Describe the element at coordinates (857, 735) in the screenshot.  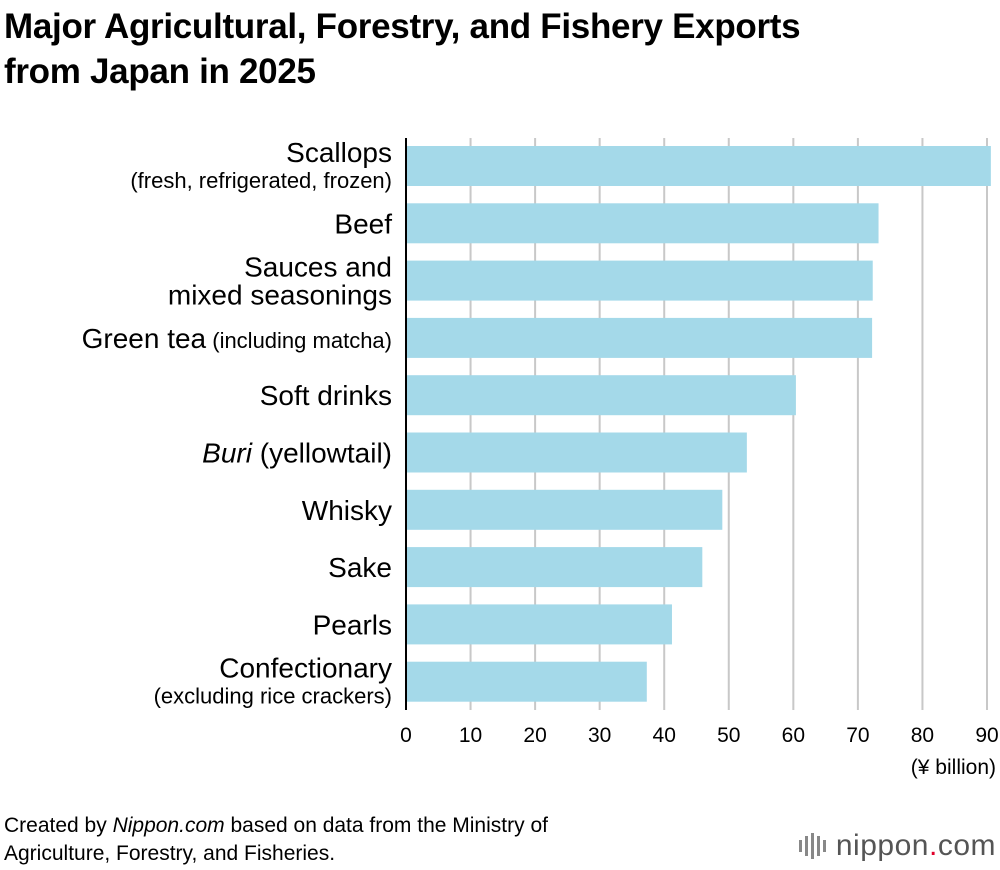
I see `x-tick-label-70: 70` at that location.